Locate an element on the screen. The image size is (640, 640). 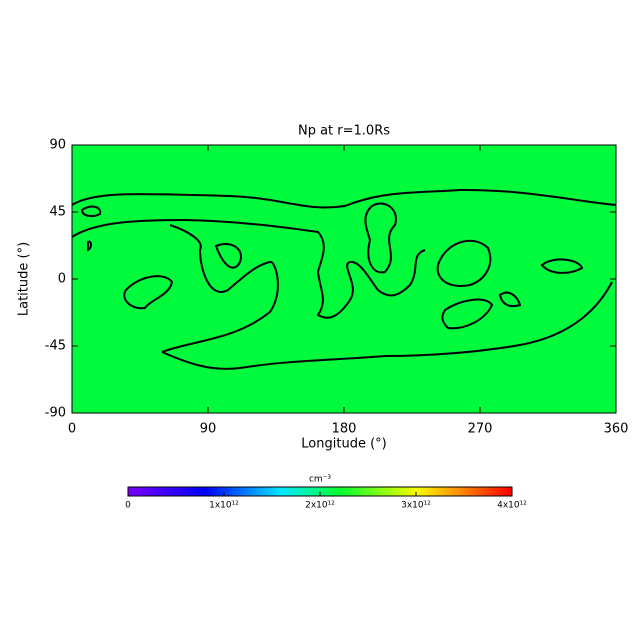
x-axis-label: Longitude (°) is located at coordinates (343, 444).